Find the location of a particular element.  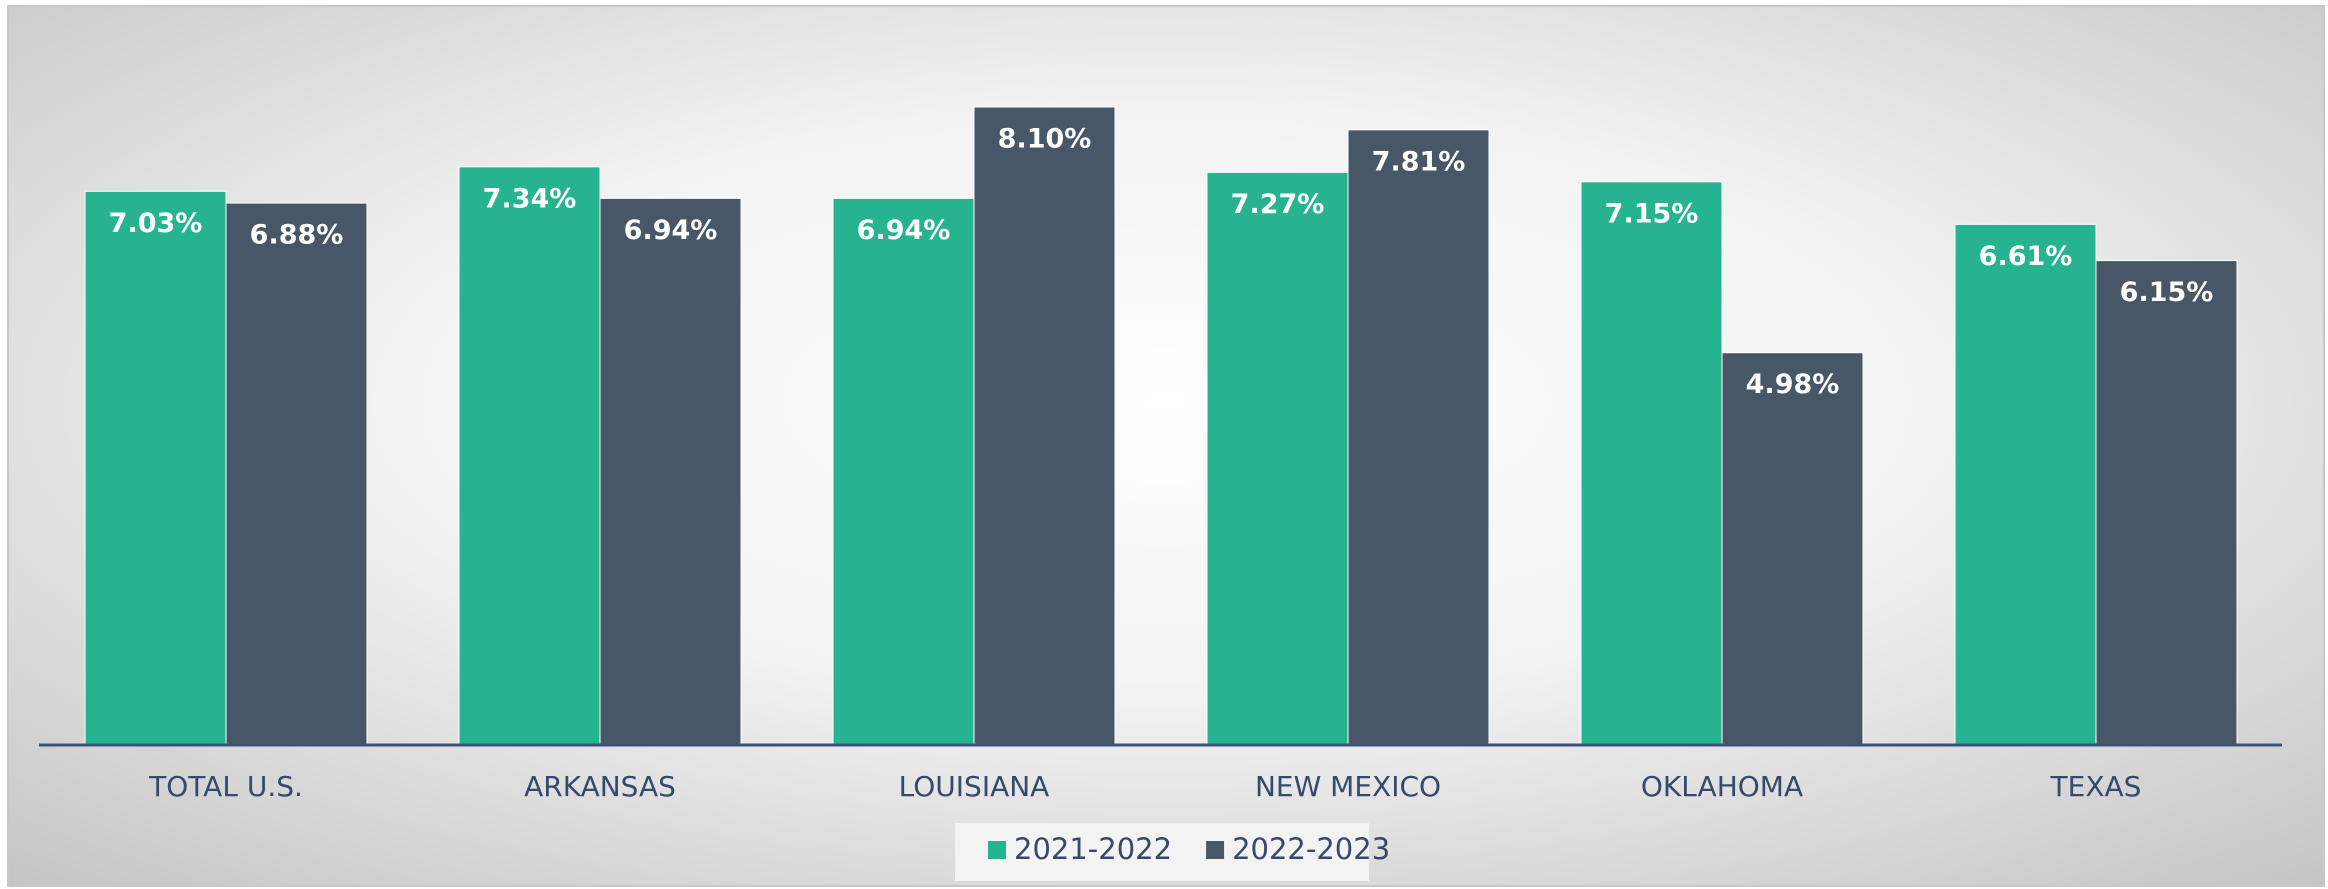

legend-box is located at coordinates (1162, 852).